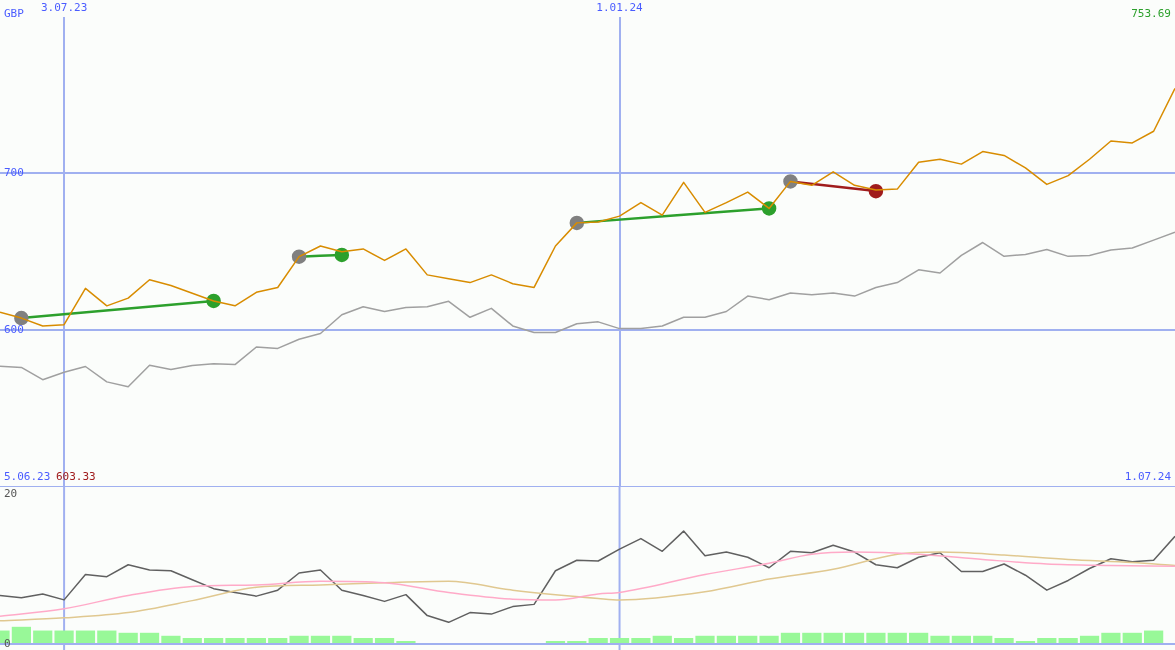  Describe the element at coordinates (76, 477) in the screenshot. I see `annotation: 603.33` at that location.